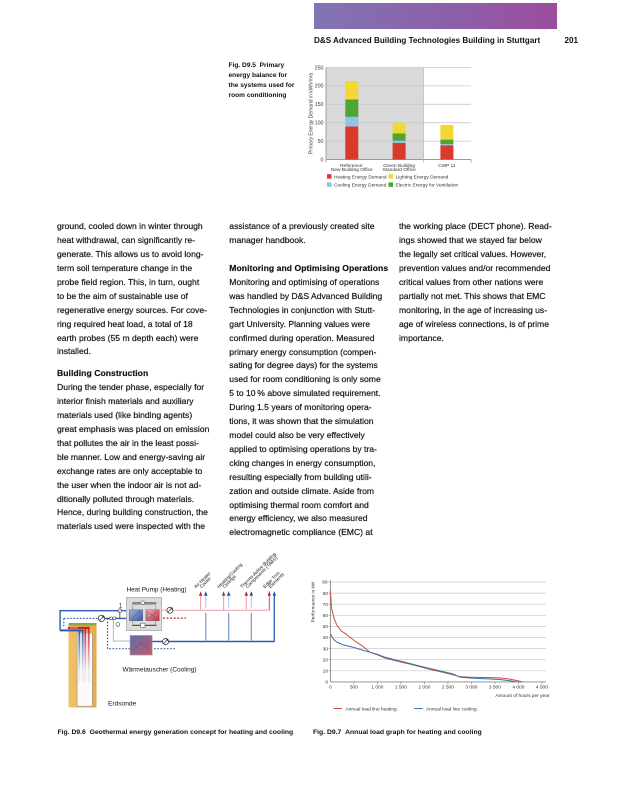  Describe the element at coordinates (399, 170) in the screenshot. I see `svg-text: Standard Office` at that location.